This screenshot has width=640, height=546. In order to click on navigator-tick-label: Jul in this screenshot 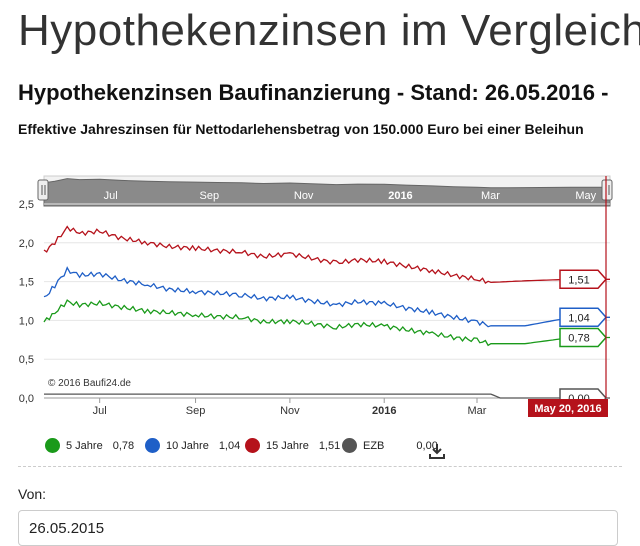, I will do `click(111, 196)`.